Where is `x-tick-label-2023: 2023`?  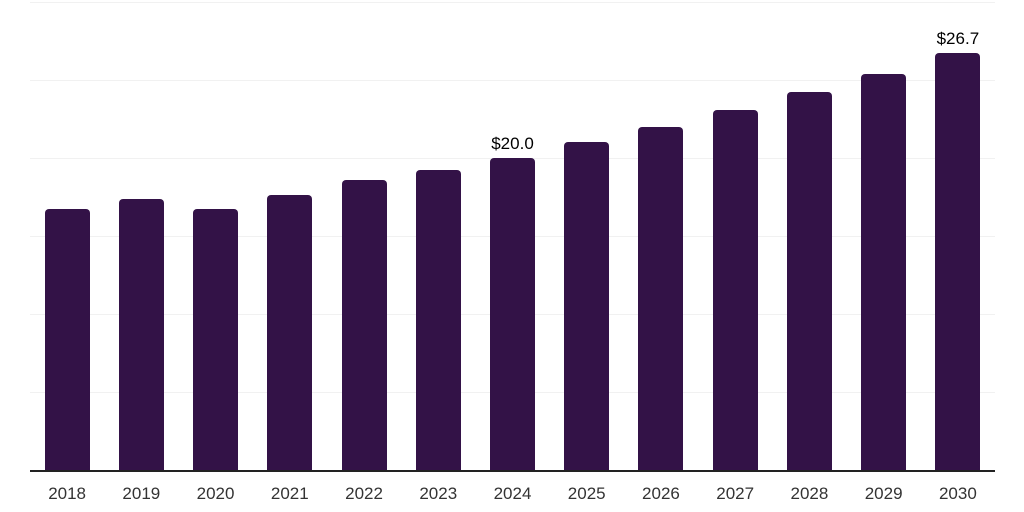 x-tick-label-2023: 2023 is located at coordinates (438, 493).